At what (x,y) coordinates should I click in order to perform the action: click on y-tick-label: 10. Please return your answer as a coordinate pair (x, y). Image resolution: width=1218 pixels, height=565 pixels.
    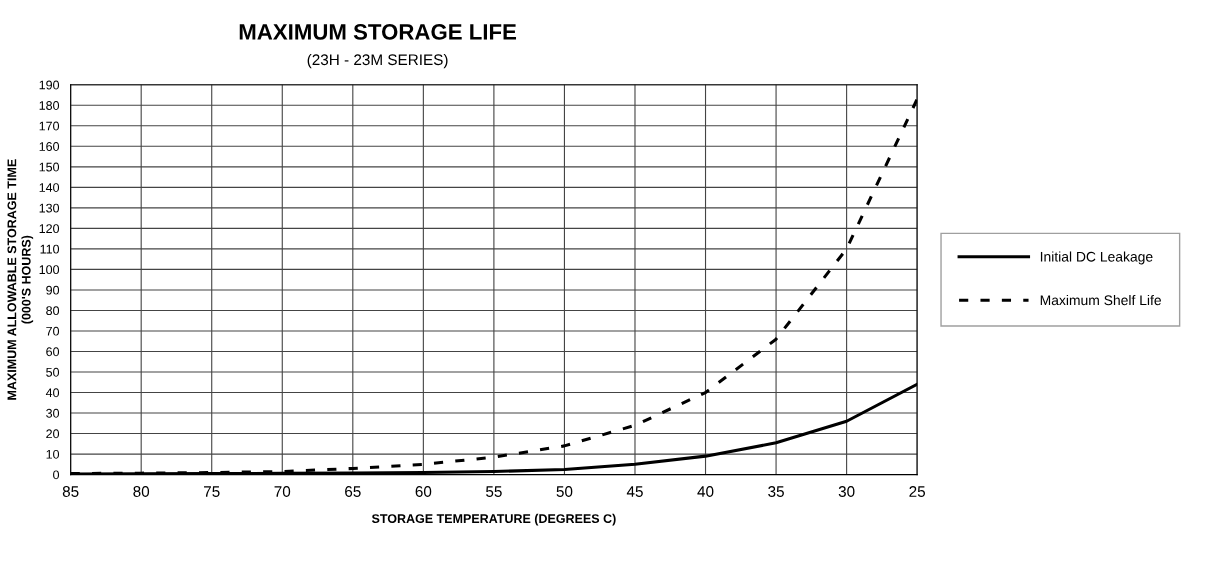
    Looking at the image, I should click on (53, 454).